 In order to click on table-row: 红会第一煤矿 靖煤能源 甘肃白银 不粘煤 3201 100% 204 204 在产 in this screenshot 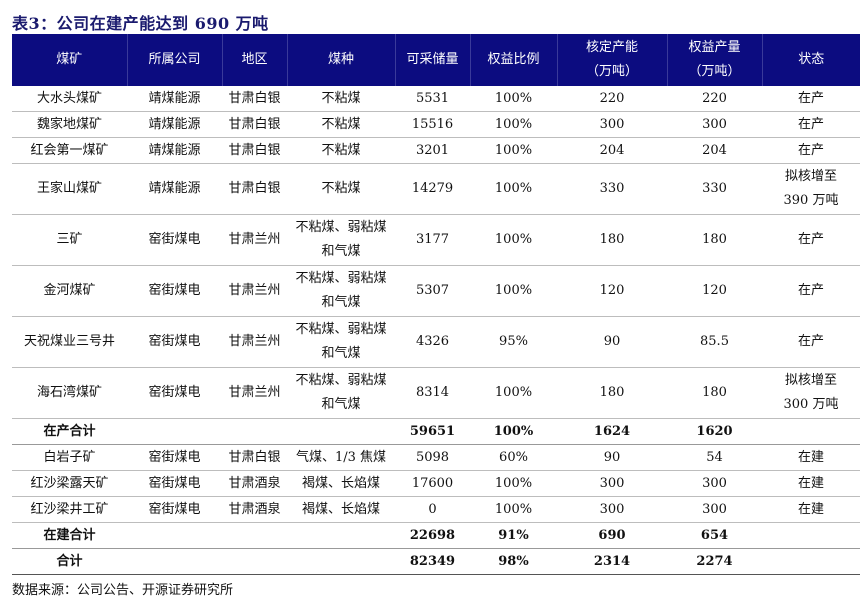, I will do `click(436, 150)`.